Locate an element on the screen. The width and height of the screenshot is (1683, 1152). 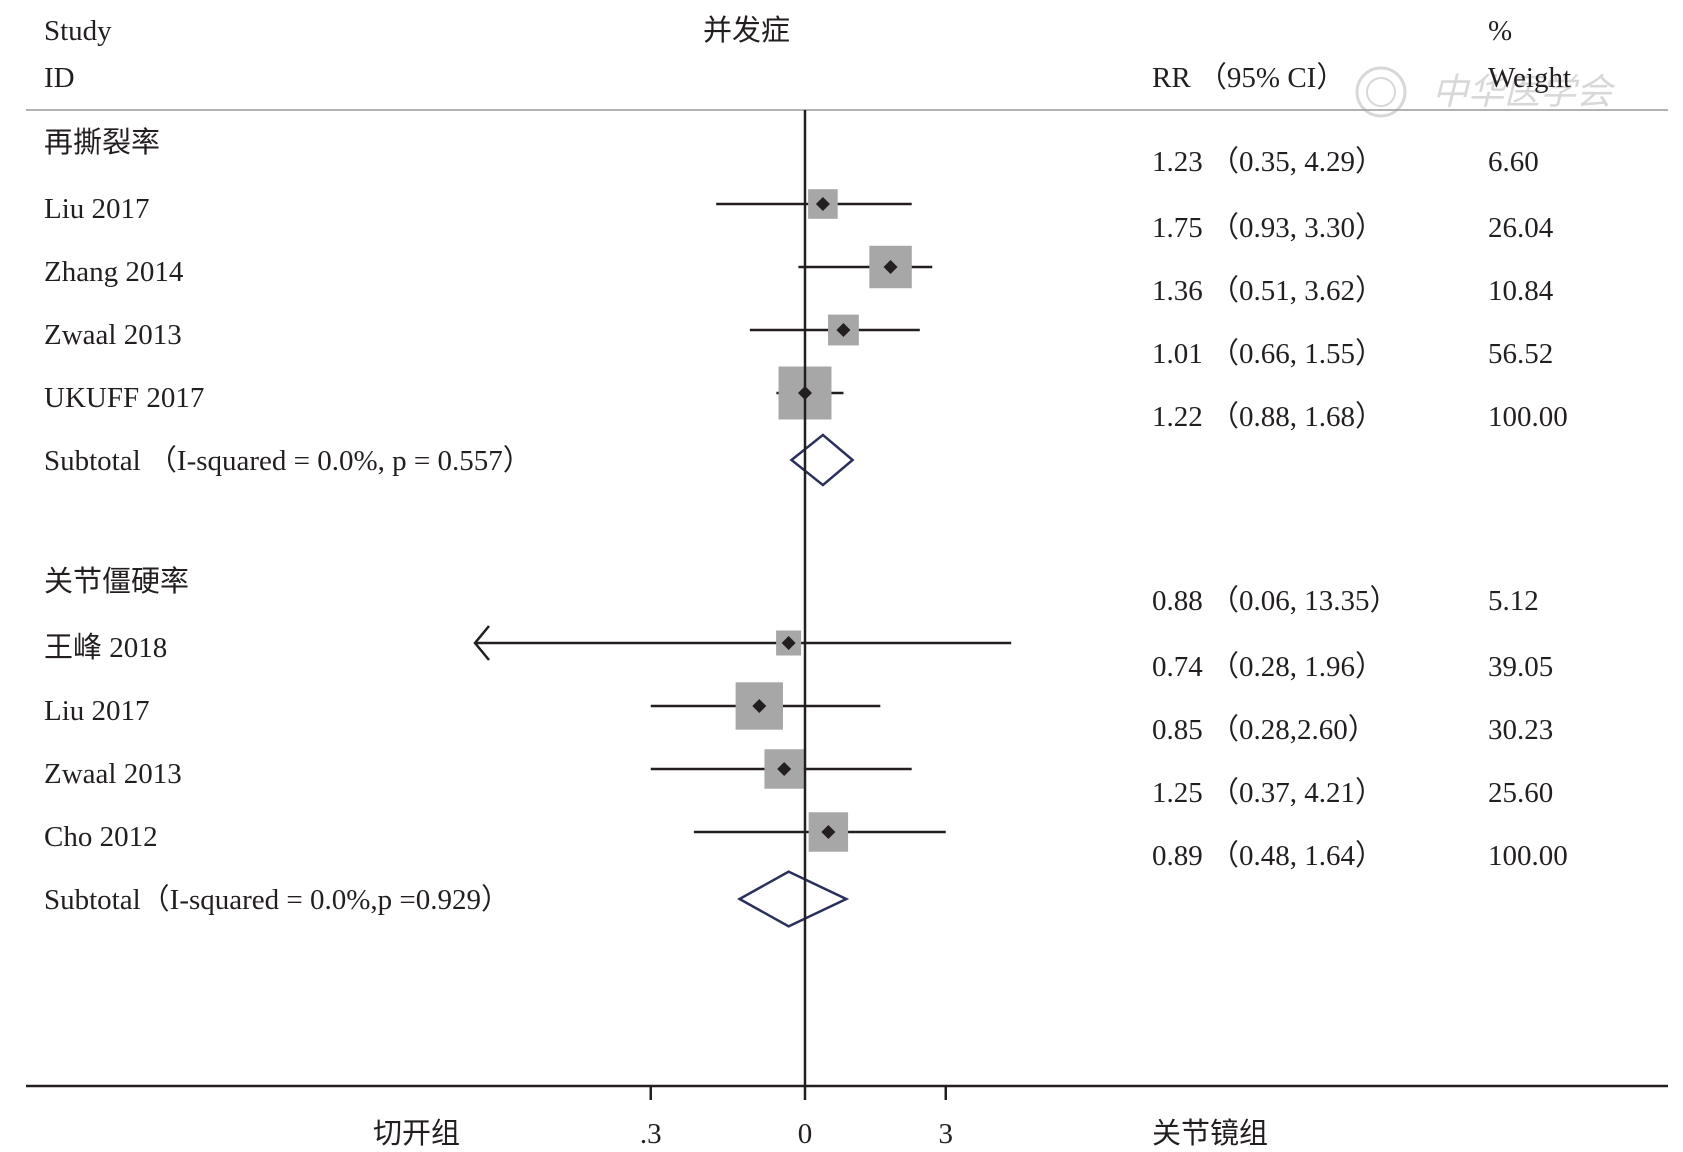
study-weight-text: 10.84 is located at coordinates (1521, 291).